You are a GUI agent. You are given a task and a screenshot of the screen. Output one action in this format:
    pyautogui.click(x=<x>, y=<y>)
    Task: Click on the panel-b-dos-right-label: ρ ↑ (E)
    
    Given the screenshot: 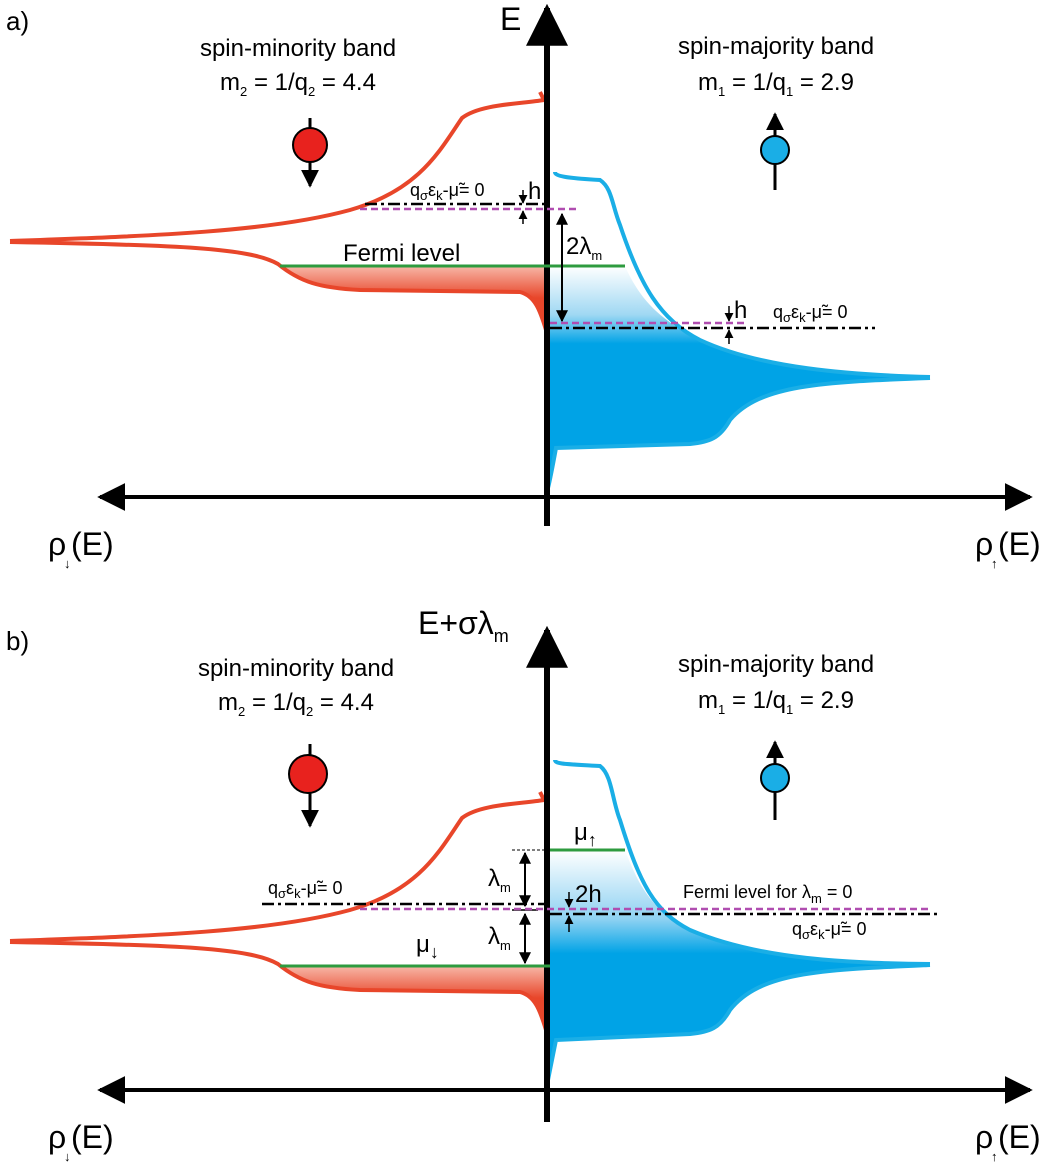 What is the action you would take?
    pyautogui.click(x=1008, y=1141)
    